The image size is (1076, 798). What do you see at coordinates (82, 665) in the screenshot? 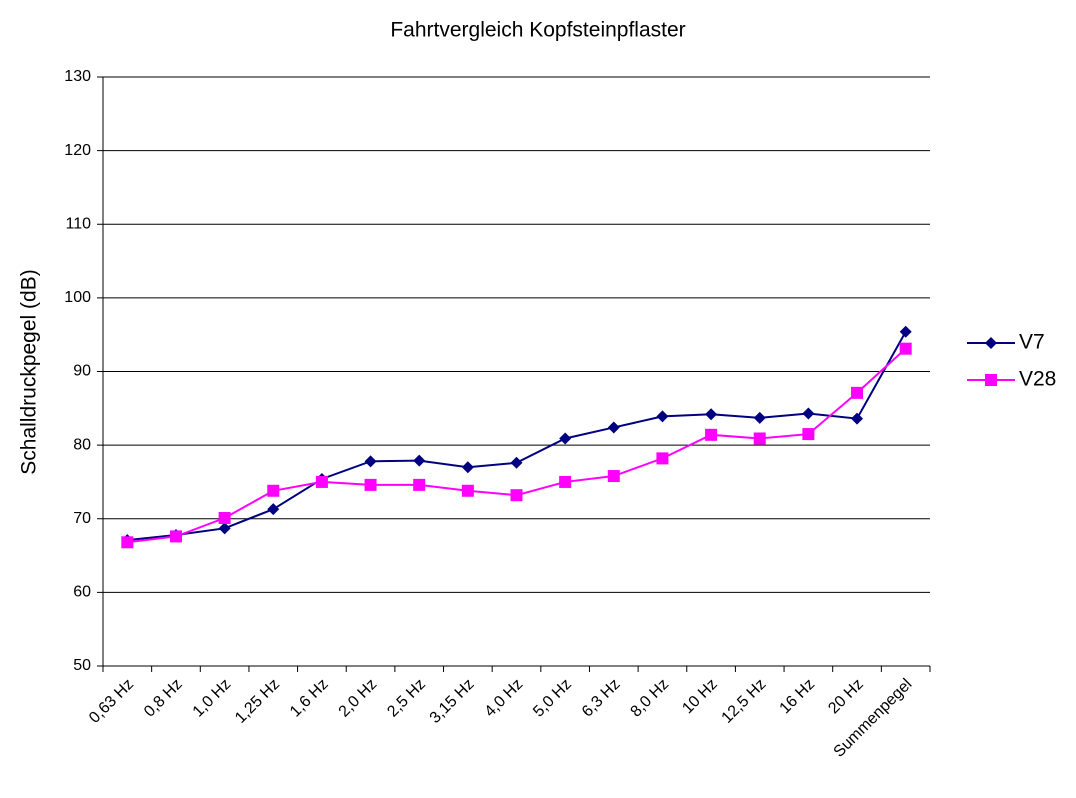
I see `y-tick-label: 50` at bounding box center [82, 665].